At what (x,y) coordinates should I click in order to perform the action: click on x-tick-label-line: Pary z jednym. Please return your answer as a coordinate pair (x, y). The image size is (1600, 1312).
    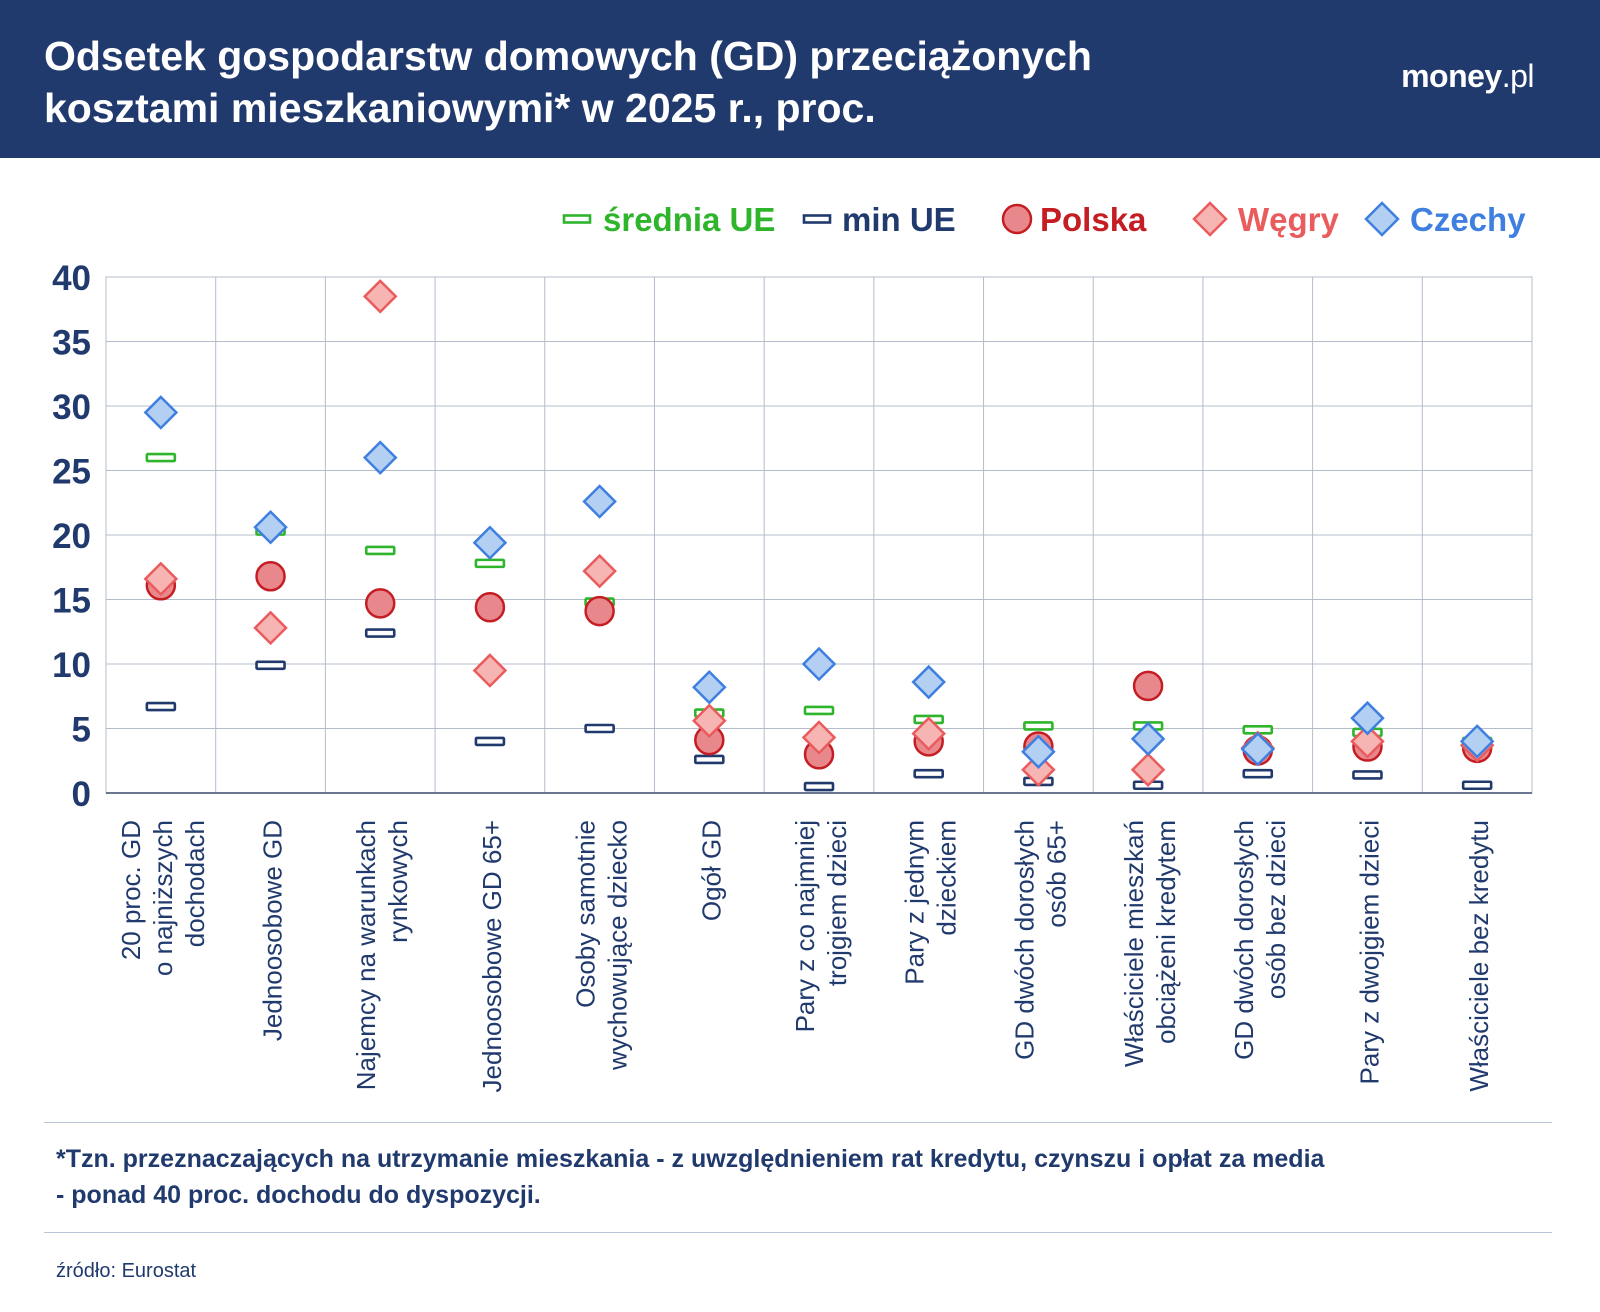
    Looking at the image, I should click on (915, 902).